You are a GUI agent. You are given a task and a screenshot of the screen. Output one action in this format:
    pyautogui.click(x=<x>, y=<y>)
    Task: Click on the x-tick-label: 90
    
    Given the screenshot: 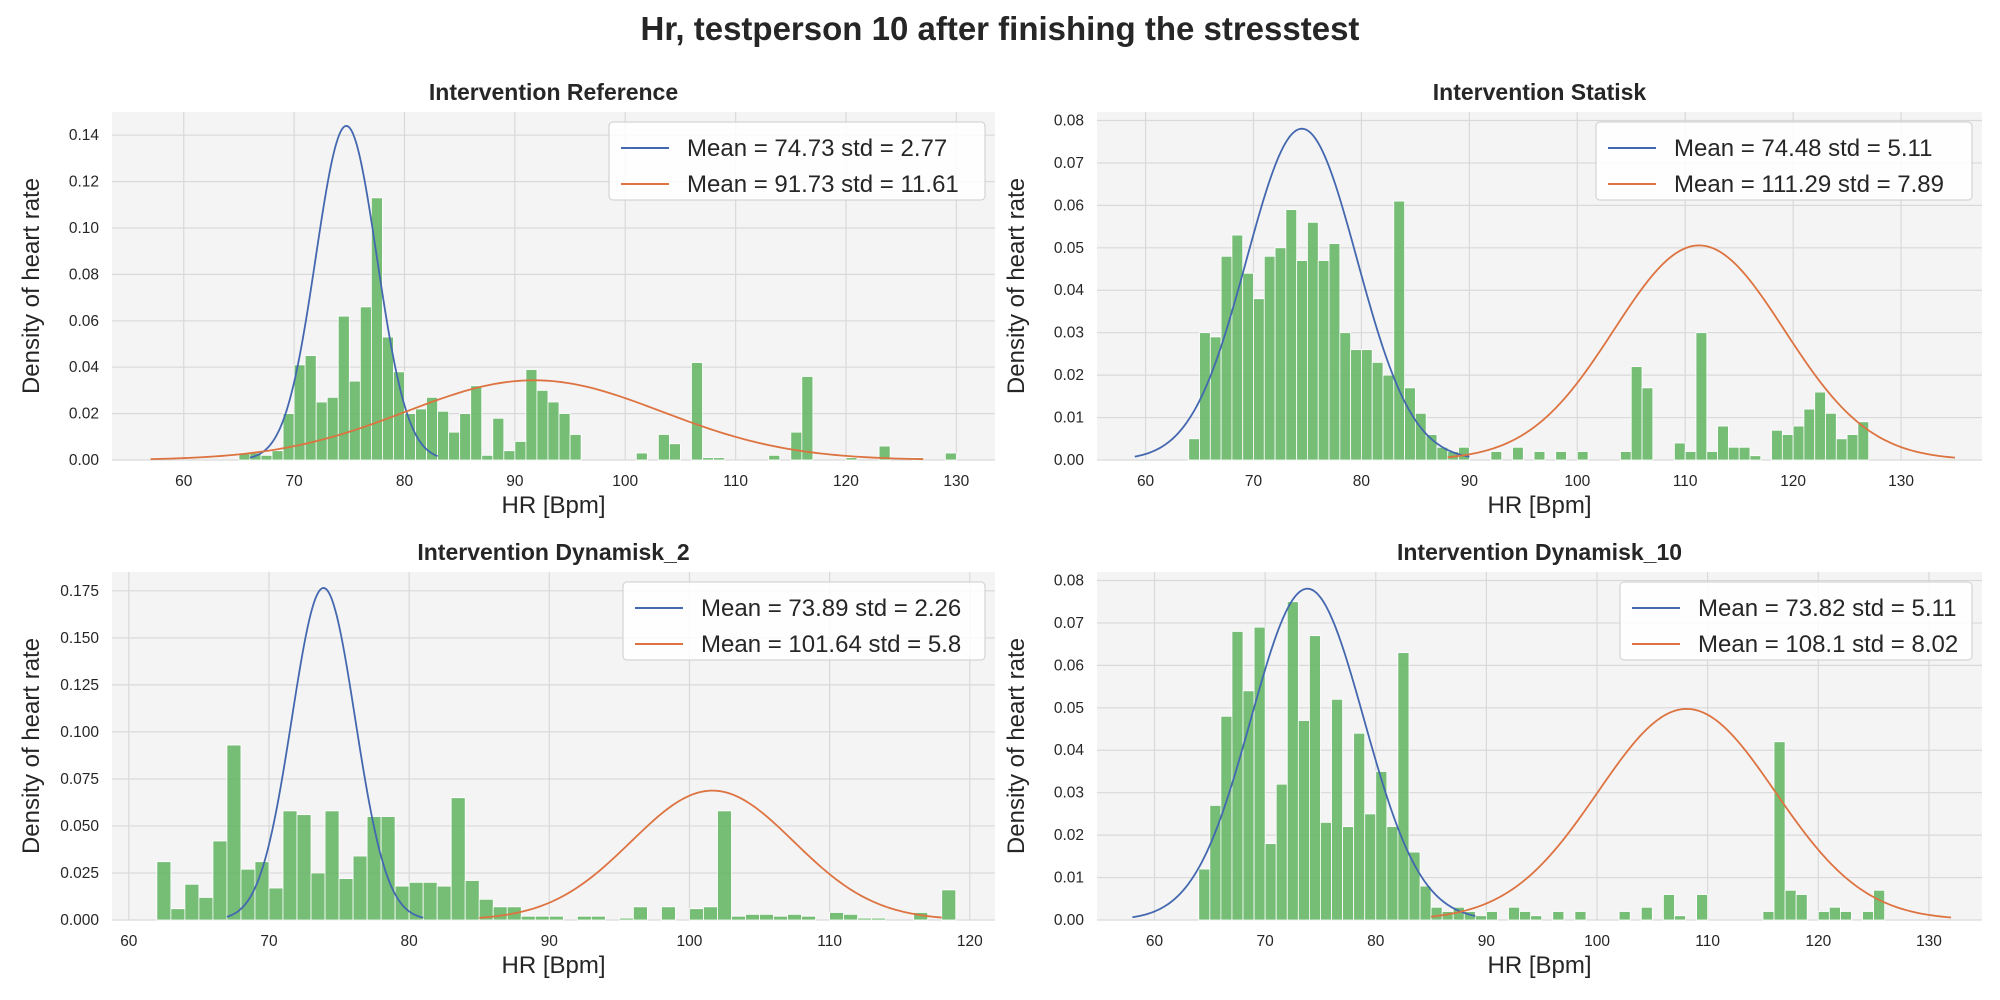 What is the action you would take?
    pyautogui.click(x=550, y=941)
    